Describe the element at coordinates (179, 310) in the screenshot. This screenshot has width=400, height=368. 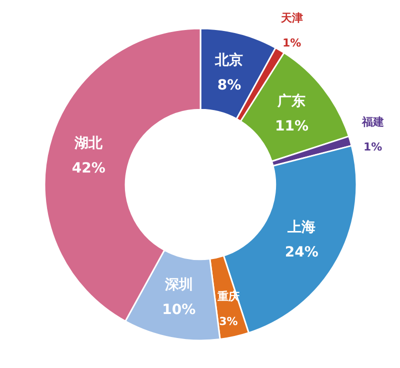
I see `data-label: 10%` at that location.